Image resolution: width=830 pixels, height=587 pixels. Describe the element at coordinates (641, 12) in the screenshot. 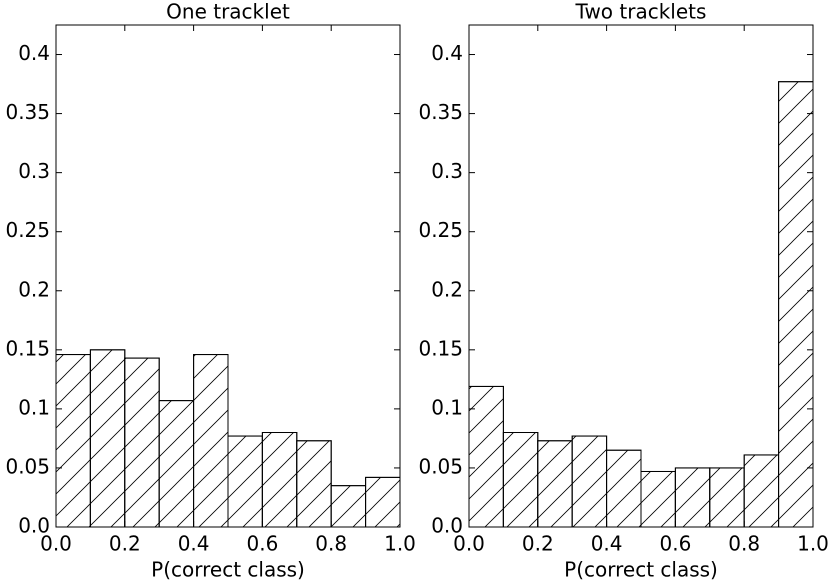

I see `chart-title: Two tracklets` at that location.